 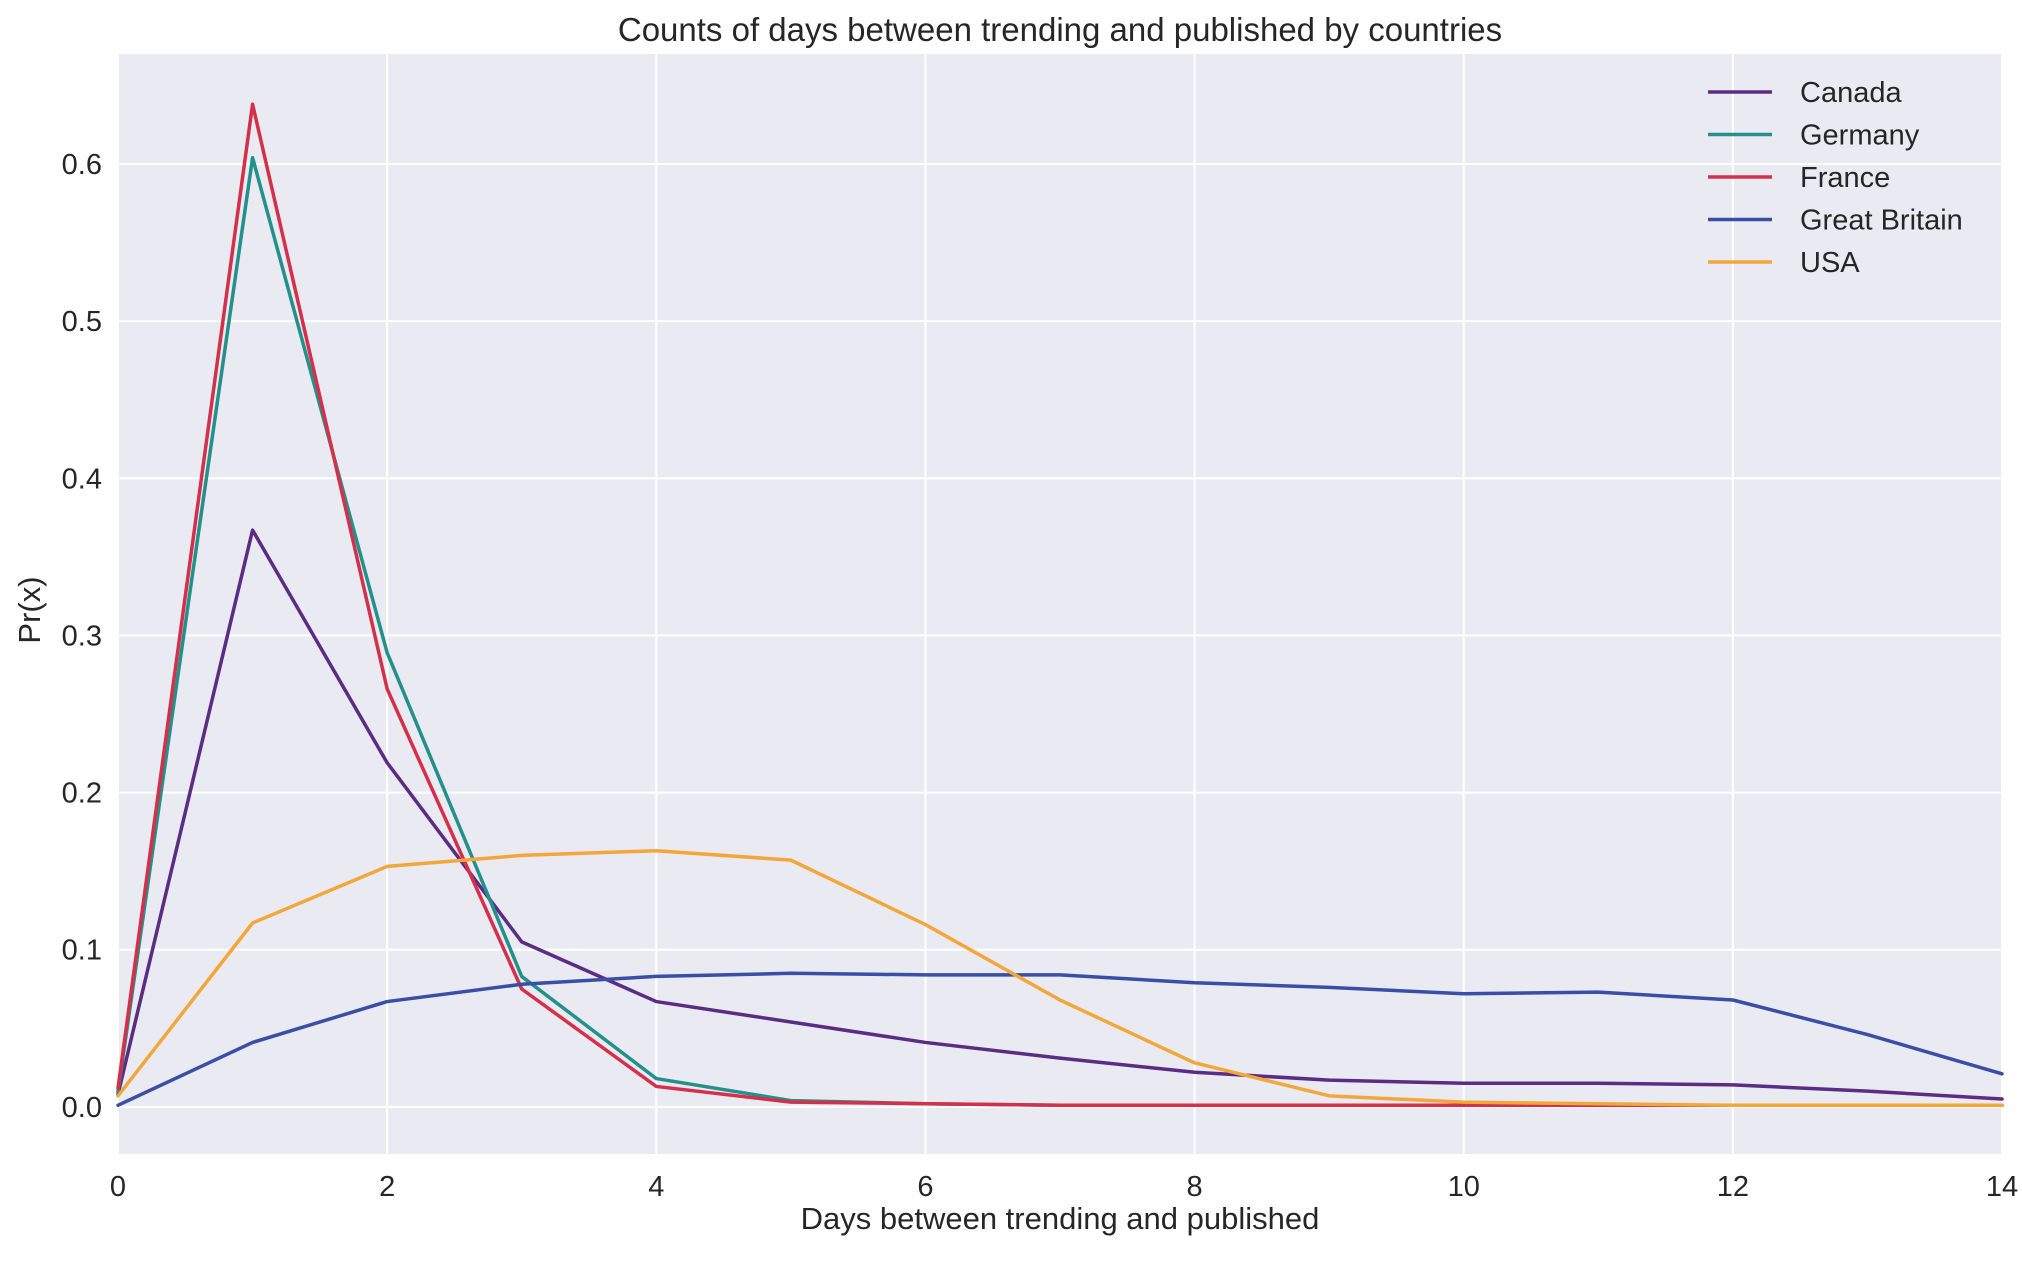 I want to click on y-tick-label: 0.1, so click(x=82, y=951).